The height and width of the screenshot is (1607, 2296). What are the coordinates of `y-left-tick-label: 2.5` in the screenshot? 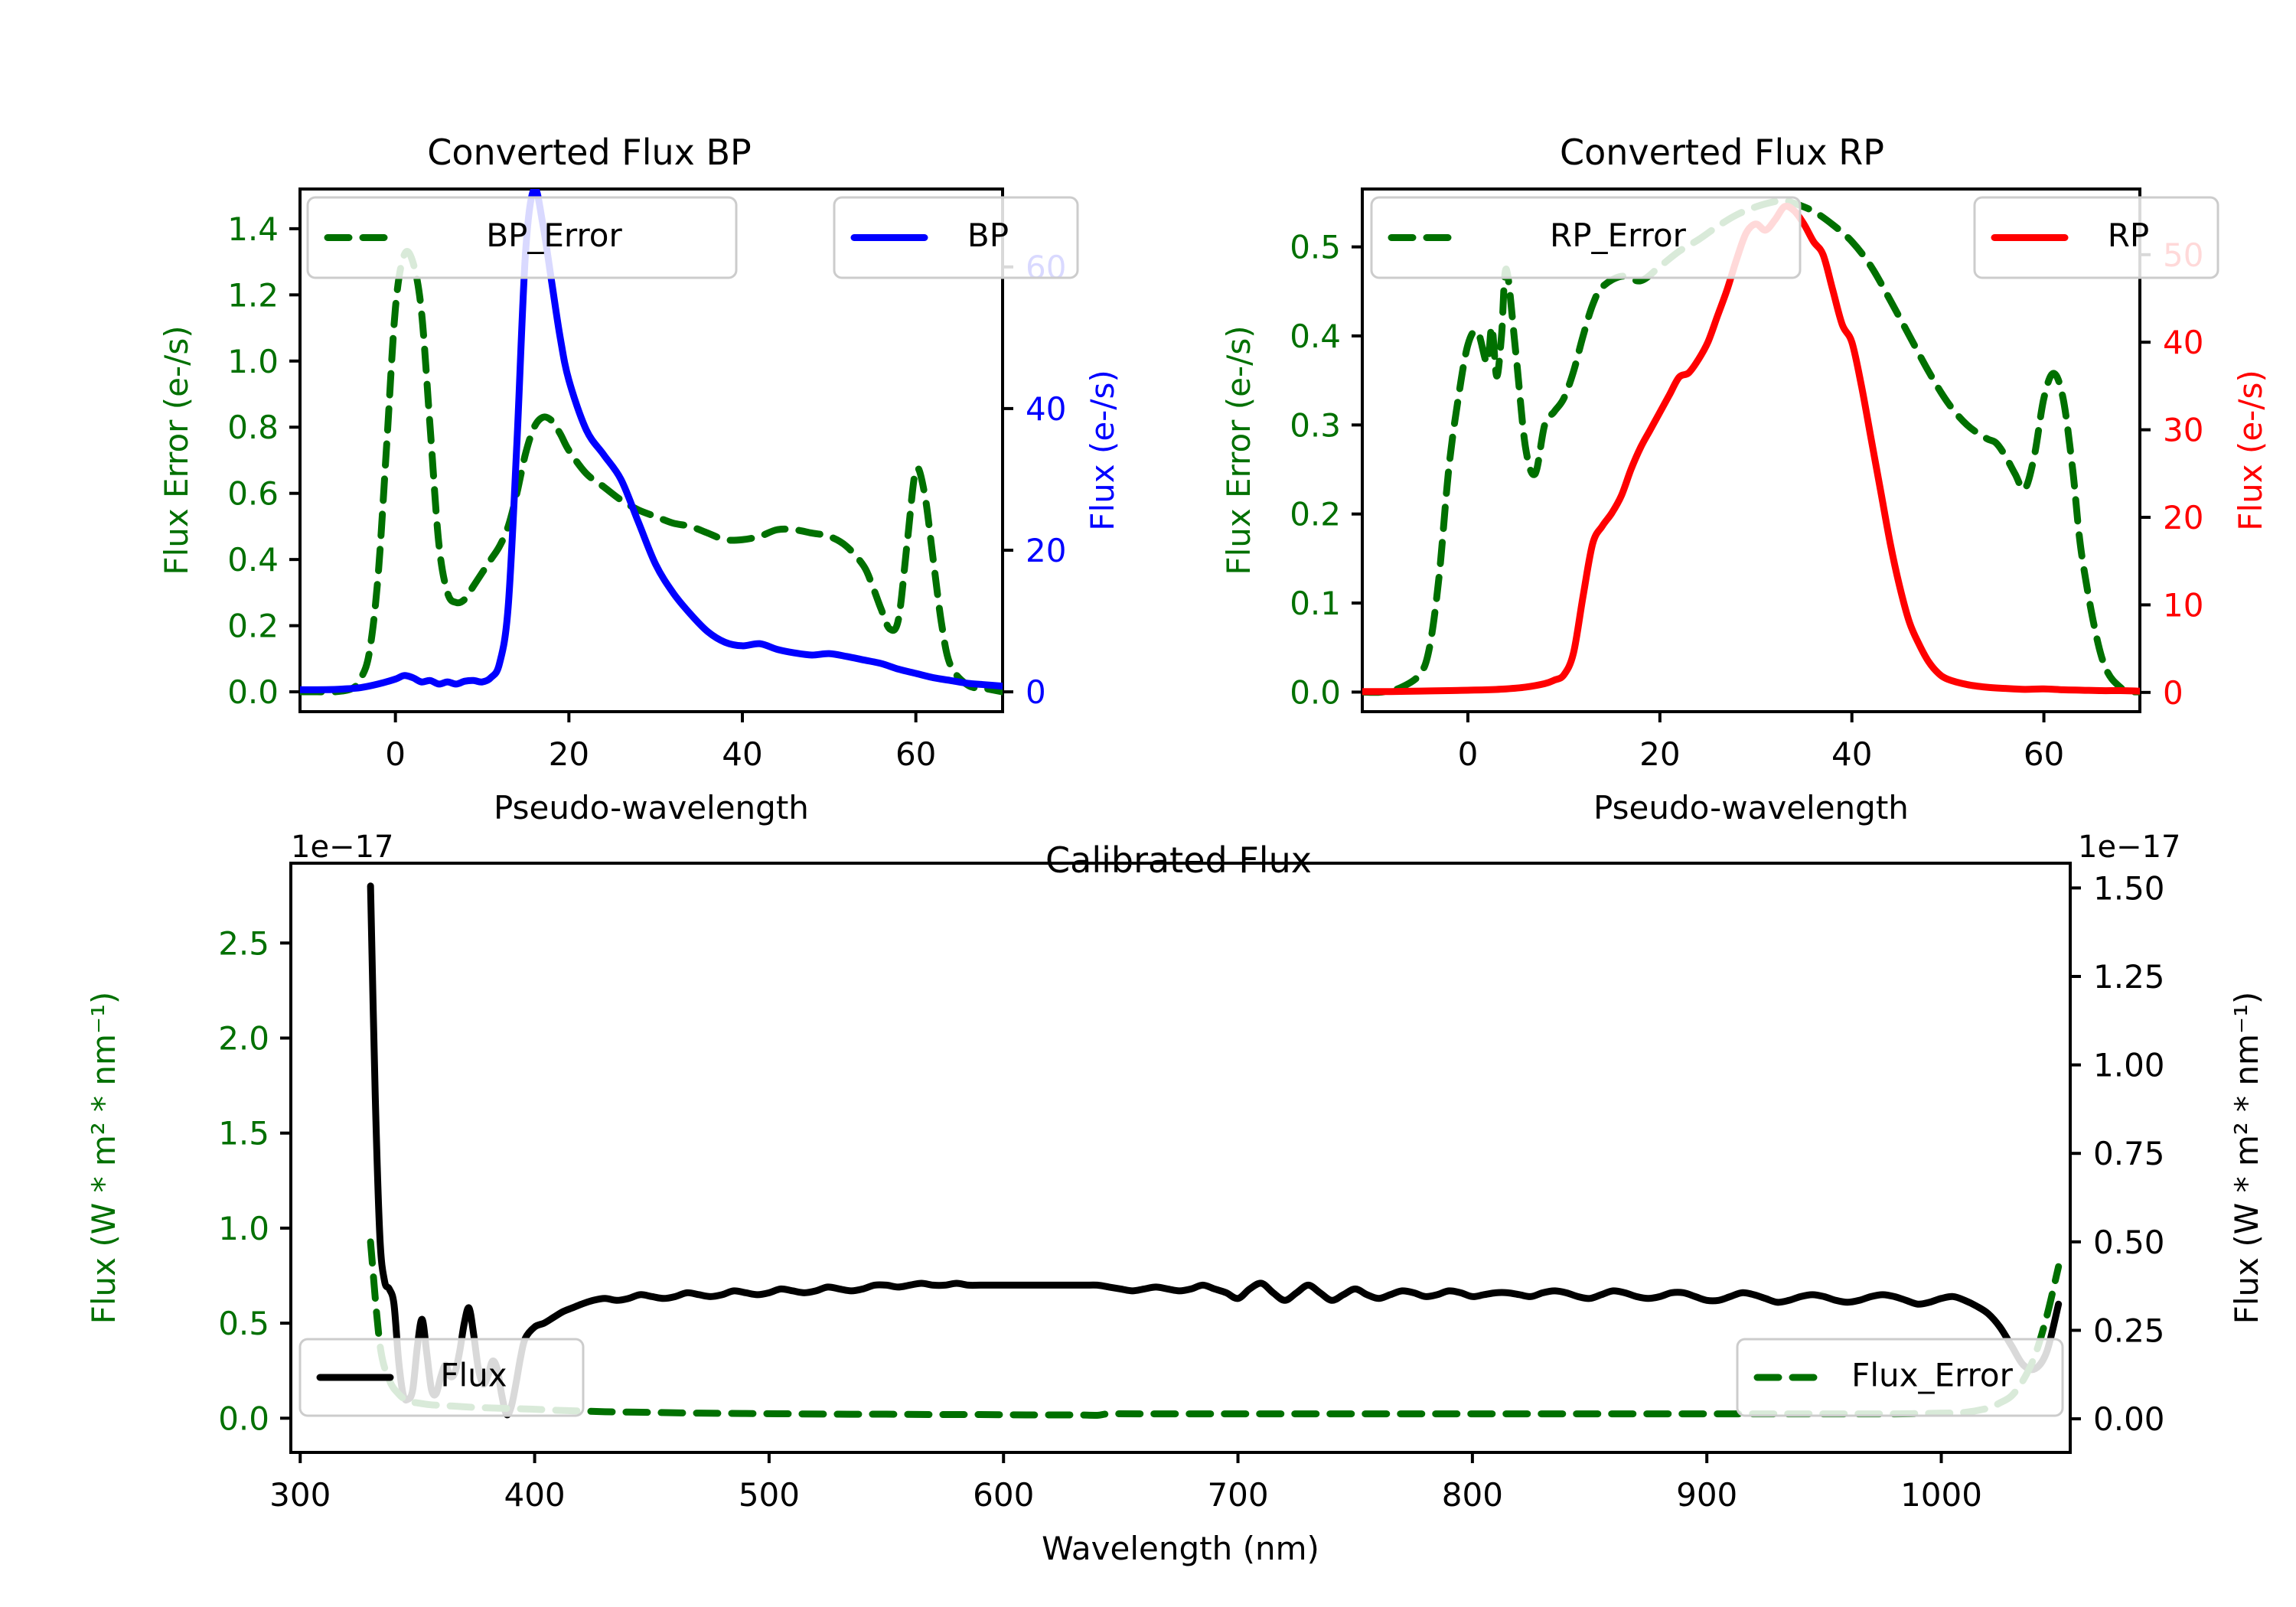 It's located at (243, 943).